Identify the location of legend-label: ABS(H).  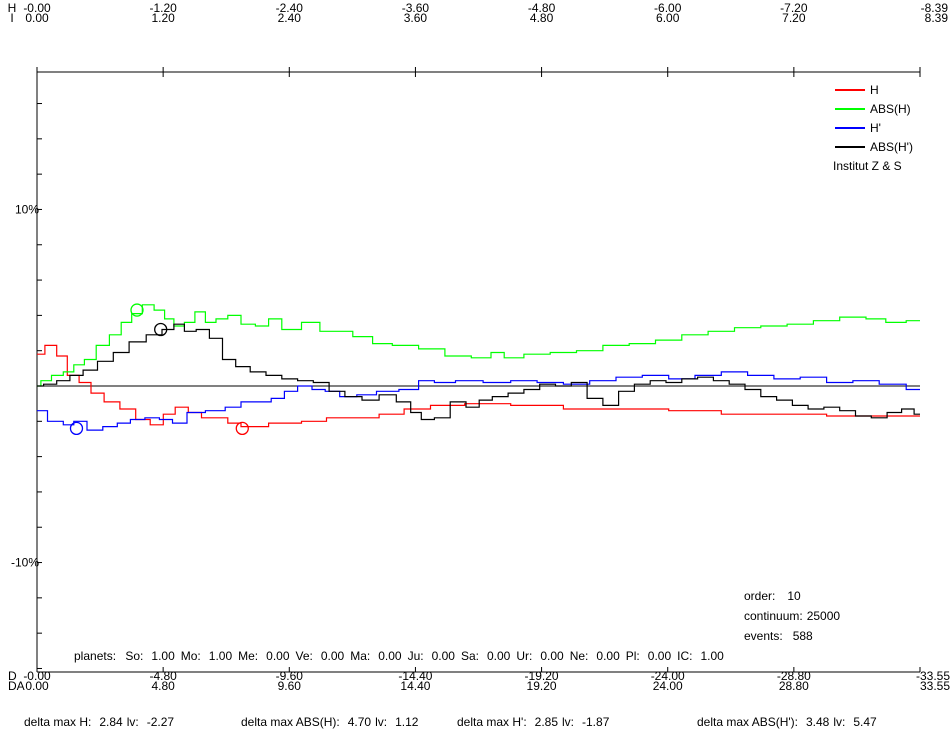
(890, 109).